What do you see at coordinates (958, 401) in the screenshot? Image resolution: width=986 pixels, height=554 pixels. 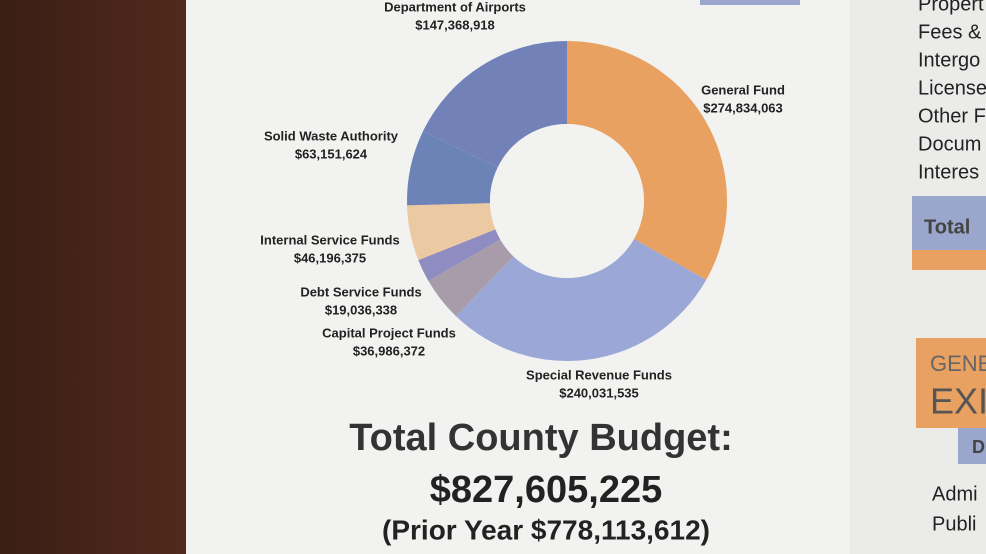 I see `heading-2: EXI` at bounding box center [958, 401].